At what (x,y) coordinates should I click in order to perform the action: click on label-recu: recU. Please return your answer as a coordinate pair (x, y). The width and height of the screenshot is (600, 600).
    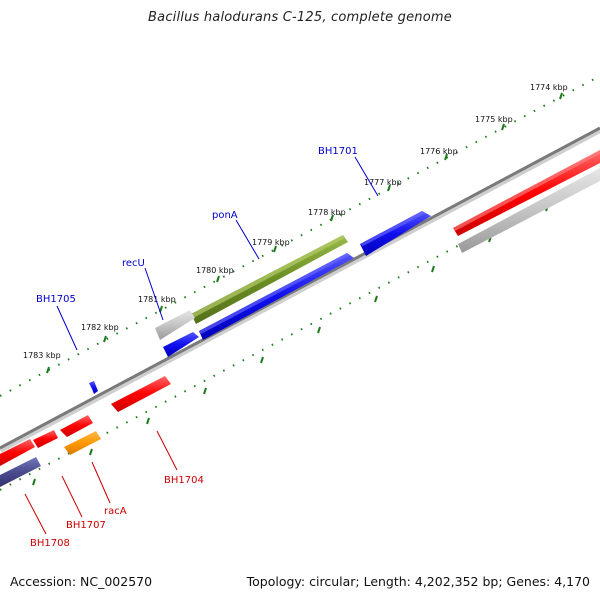
    Looking at the image, I should click on (133, 263).